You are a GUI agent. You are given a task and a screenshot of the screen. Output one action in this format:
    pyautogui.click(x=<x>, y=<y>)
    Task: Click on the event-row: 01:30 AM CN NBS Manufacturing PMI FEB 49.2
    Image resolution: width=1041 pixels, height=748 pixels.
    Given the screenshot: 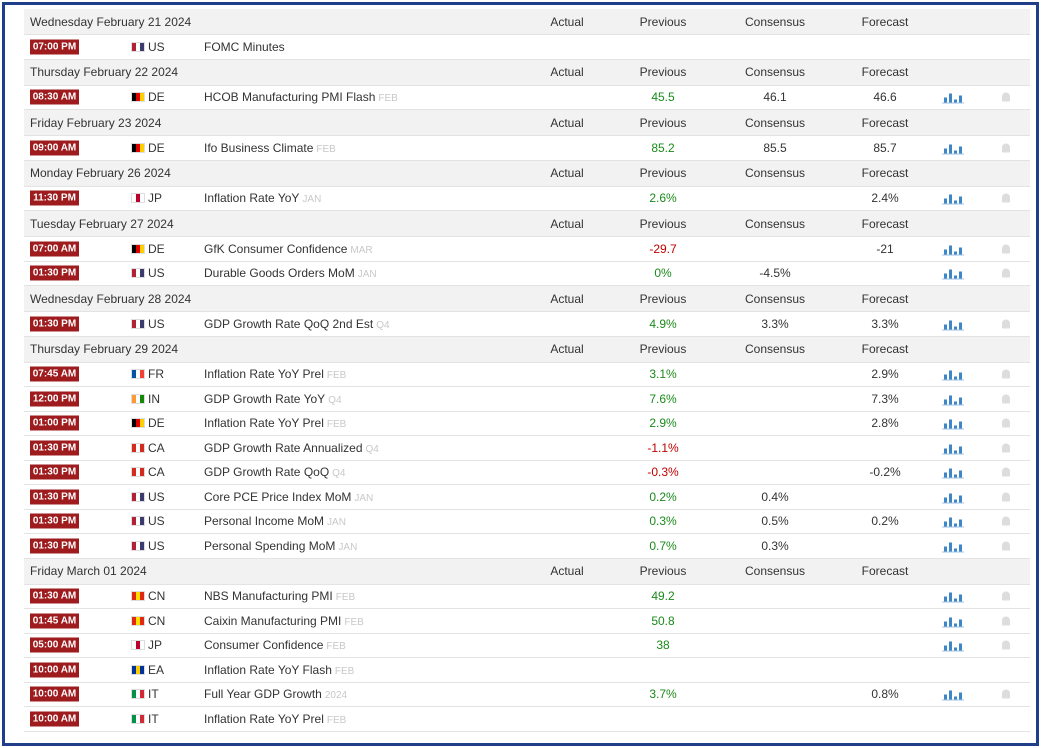 What is the action you would take?
    pyautogui.click(x=527, y=596)
    